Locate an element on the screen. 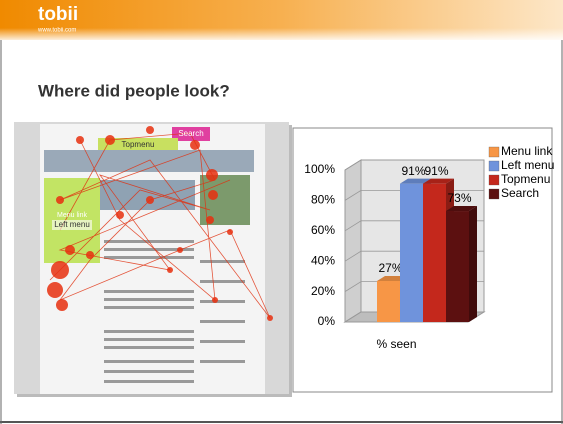  heatmap-label: Topmenu is located at coordinates (138, 144).